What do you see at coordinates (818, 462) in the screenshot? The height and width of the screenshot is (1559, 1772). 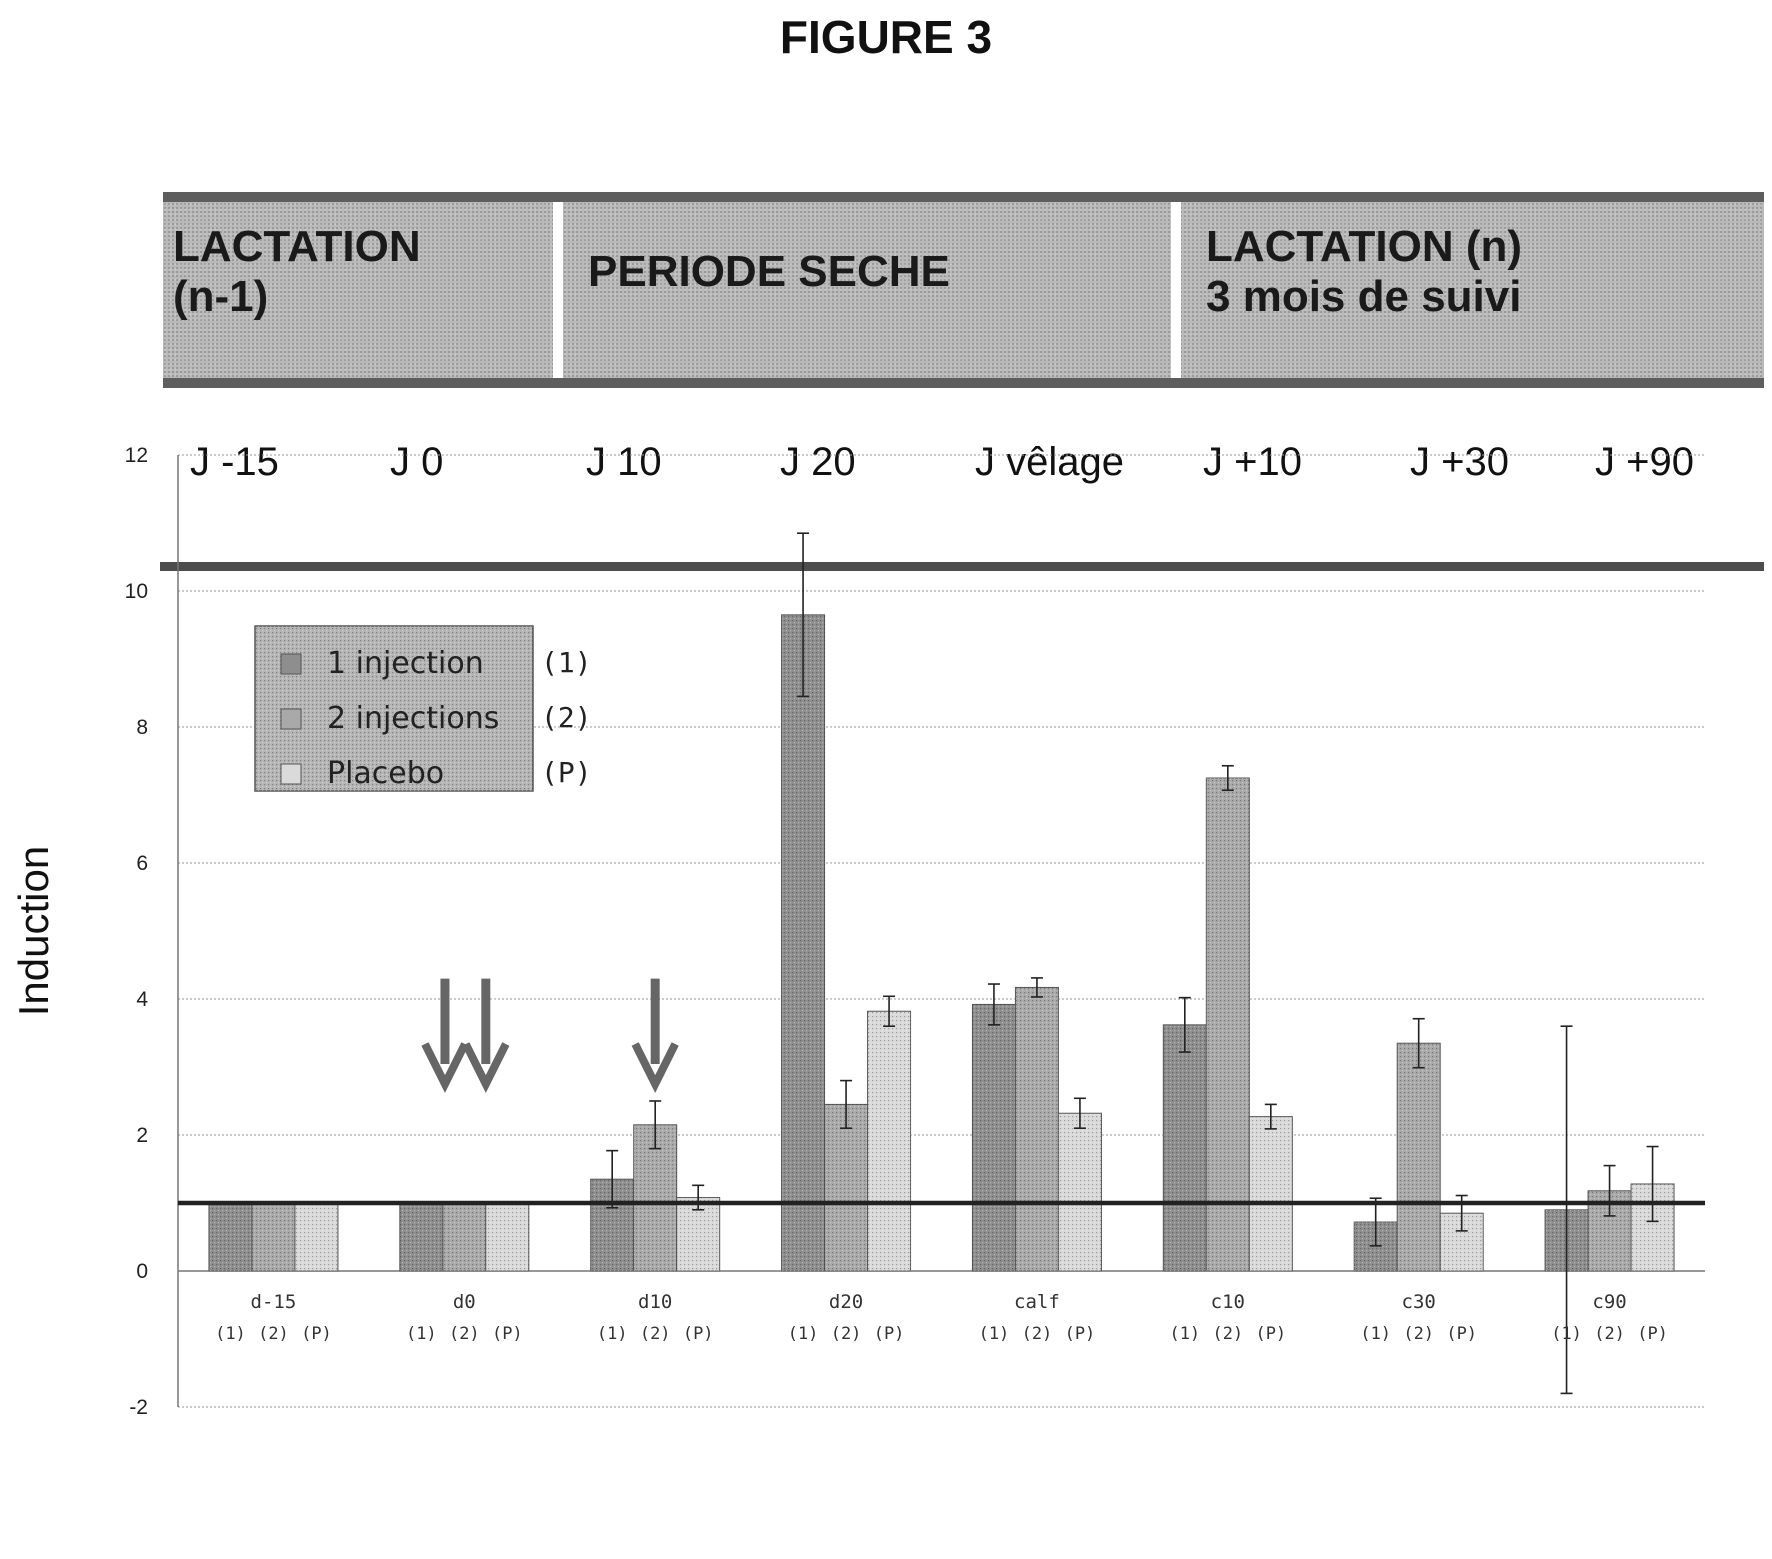 I see `day-label-j20: J 20` at bounding box center [818, 462].